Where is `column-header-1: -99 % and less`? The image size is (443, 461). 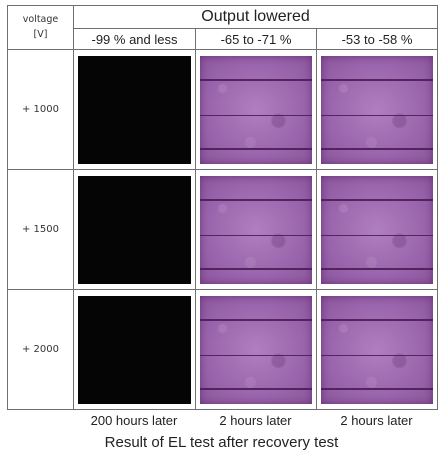 column-header-1: -99 % and less is located at coordinates (134, 39).